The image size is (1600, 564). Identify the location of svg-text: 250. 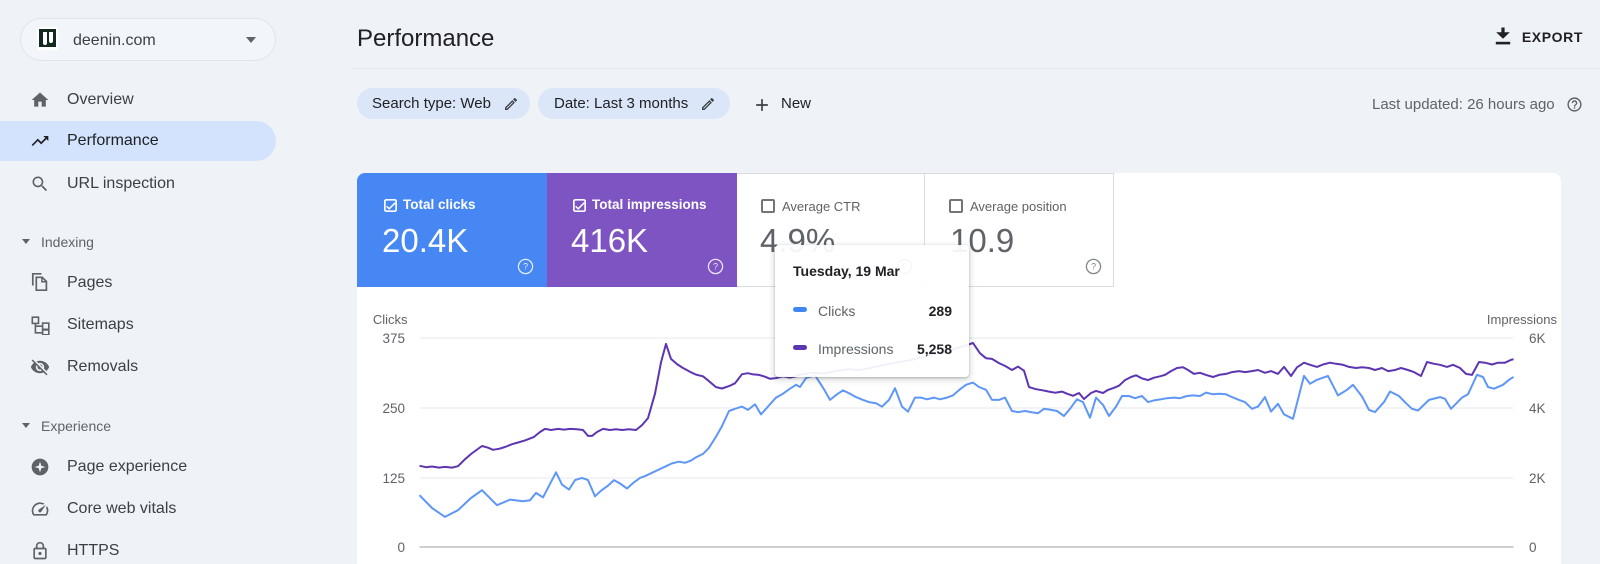
(393, 408).